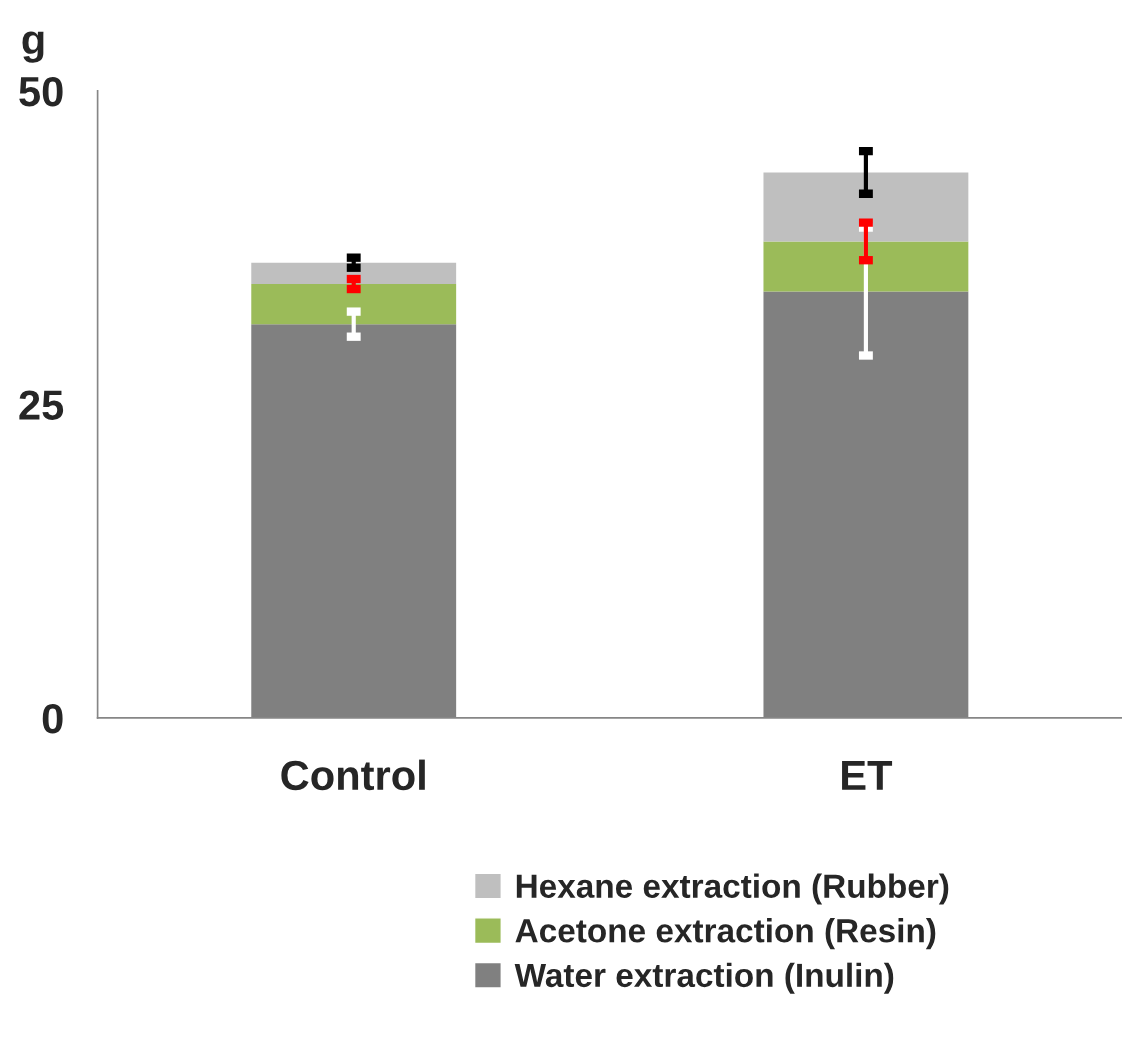 This screenshot has height=1045, width=1122. What do you see at coordinates (41, 405) in the screenshot?
I see `y-tick-label: 25` at bounding box center [41, 405].